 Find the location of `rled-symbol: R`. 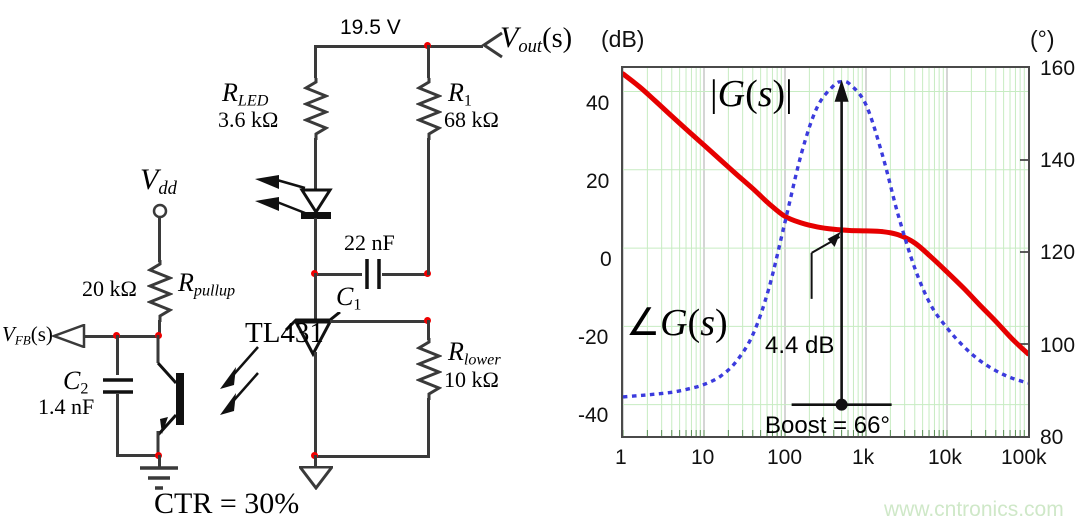

rled-symbol: R is located at coordinates (230, 92).